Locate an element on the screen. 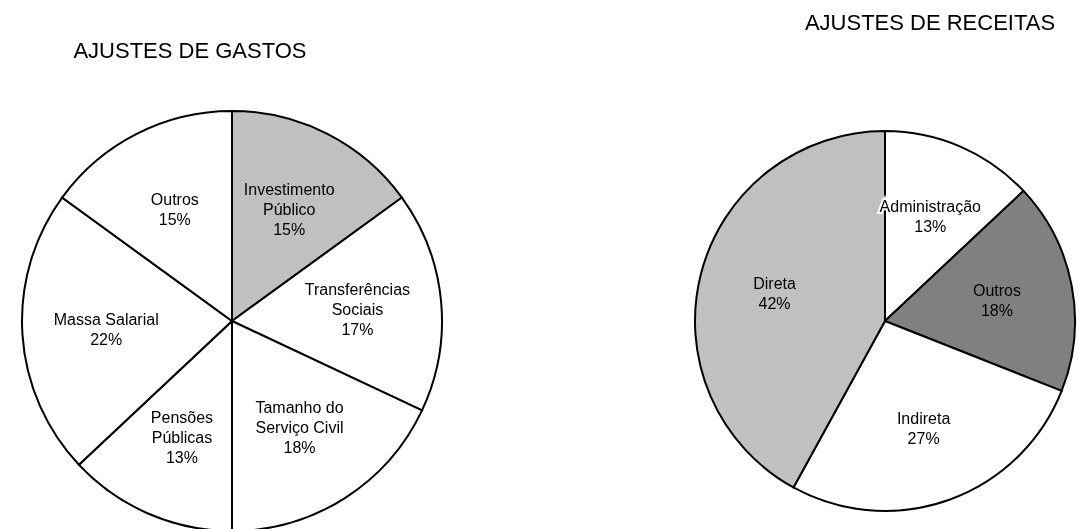 The image size is (1078, 529). slice-label: Indireta is located at coordinates (923, 418).